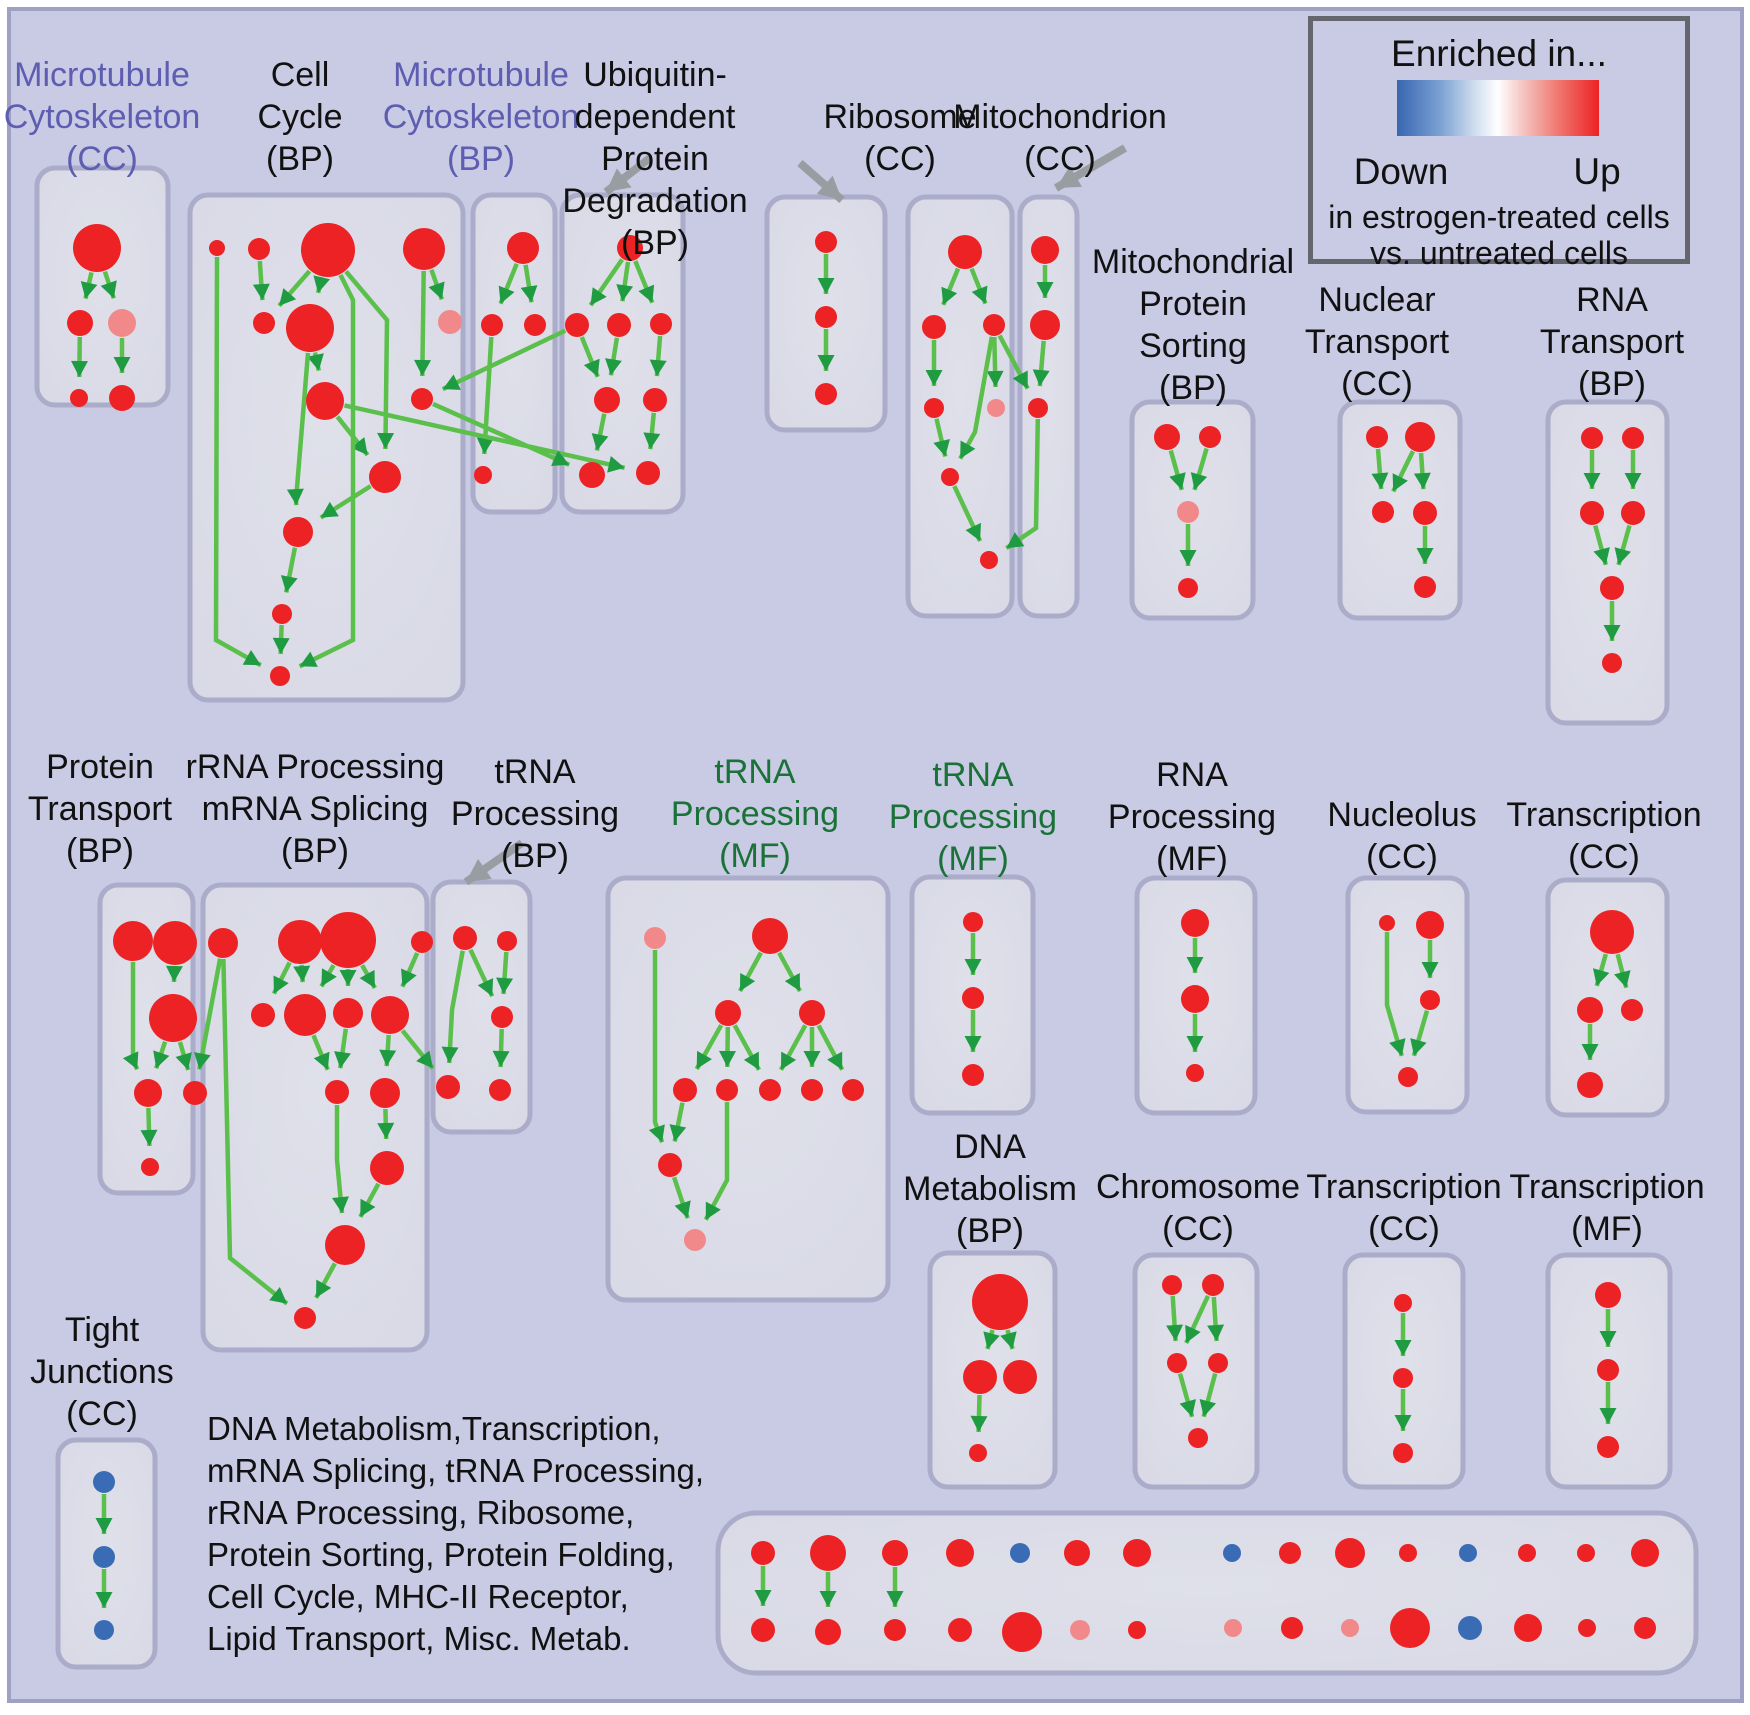 This screenshot has height=1715, width=1750. Describe the element at coordinates (418, 1596) in the screenshot. I see `caption-line: Cell Cycle, MHC-II Receptor,` at that location.